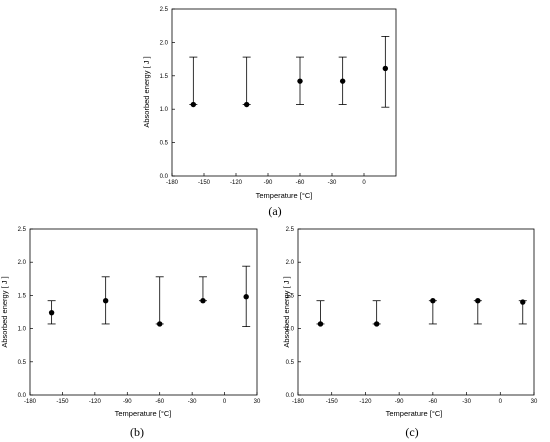  What do you see at coordinates (411, 432) in the screenshot?
I see `panel-label: (c)` at bounding box center [411, 432].